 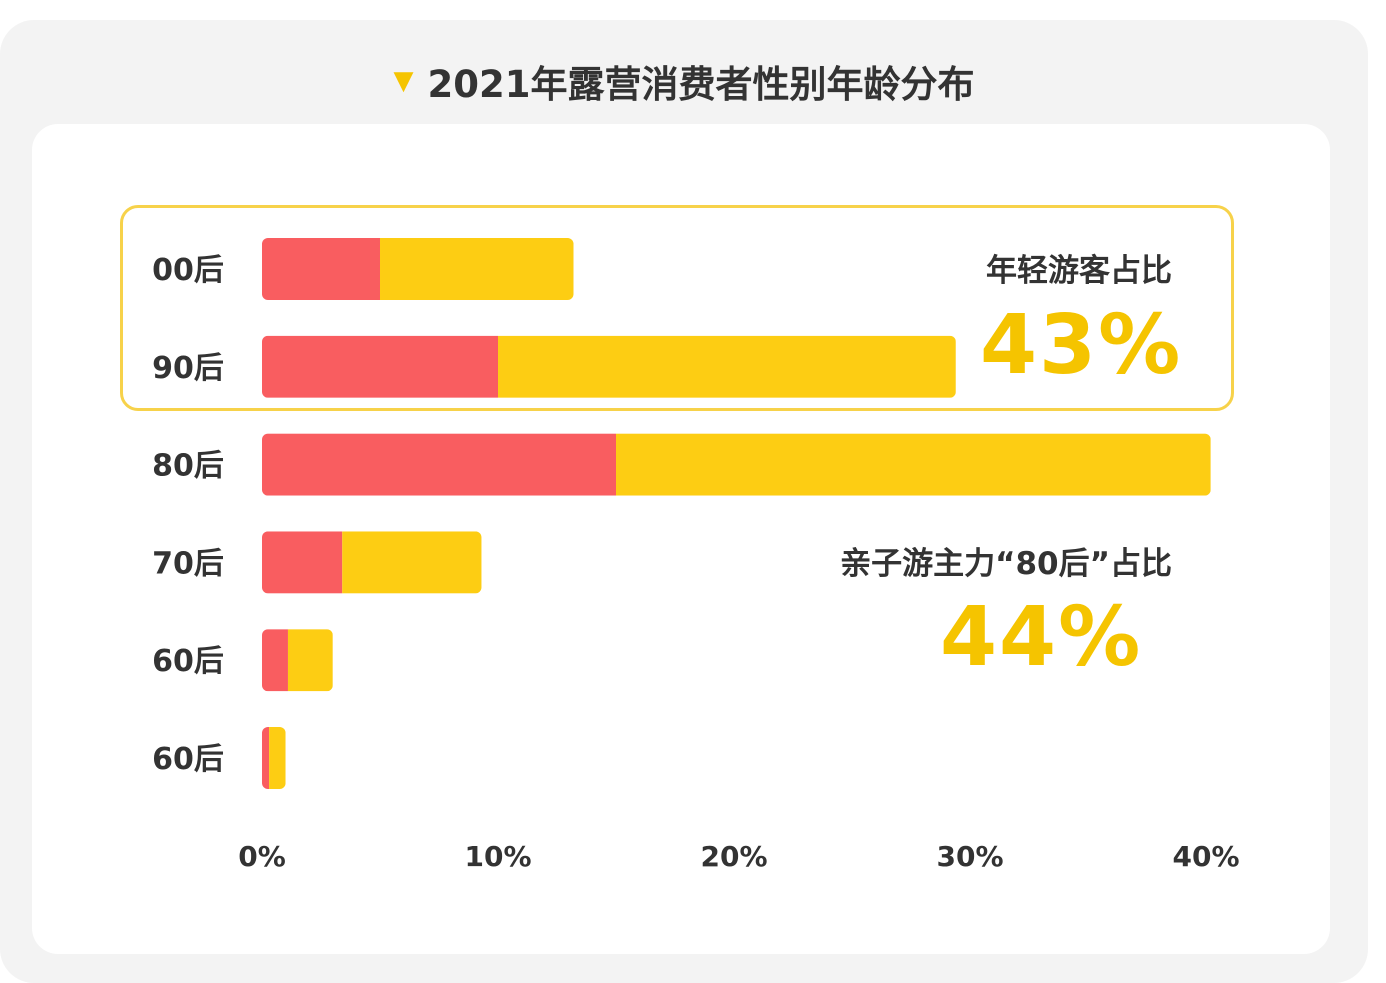 I want to click on family-80s-share-value: 44%, so click(x=1041, y=637).